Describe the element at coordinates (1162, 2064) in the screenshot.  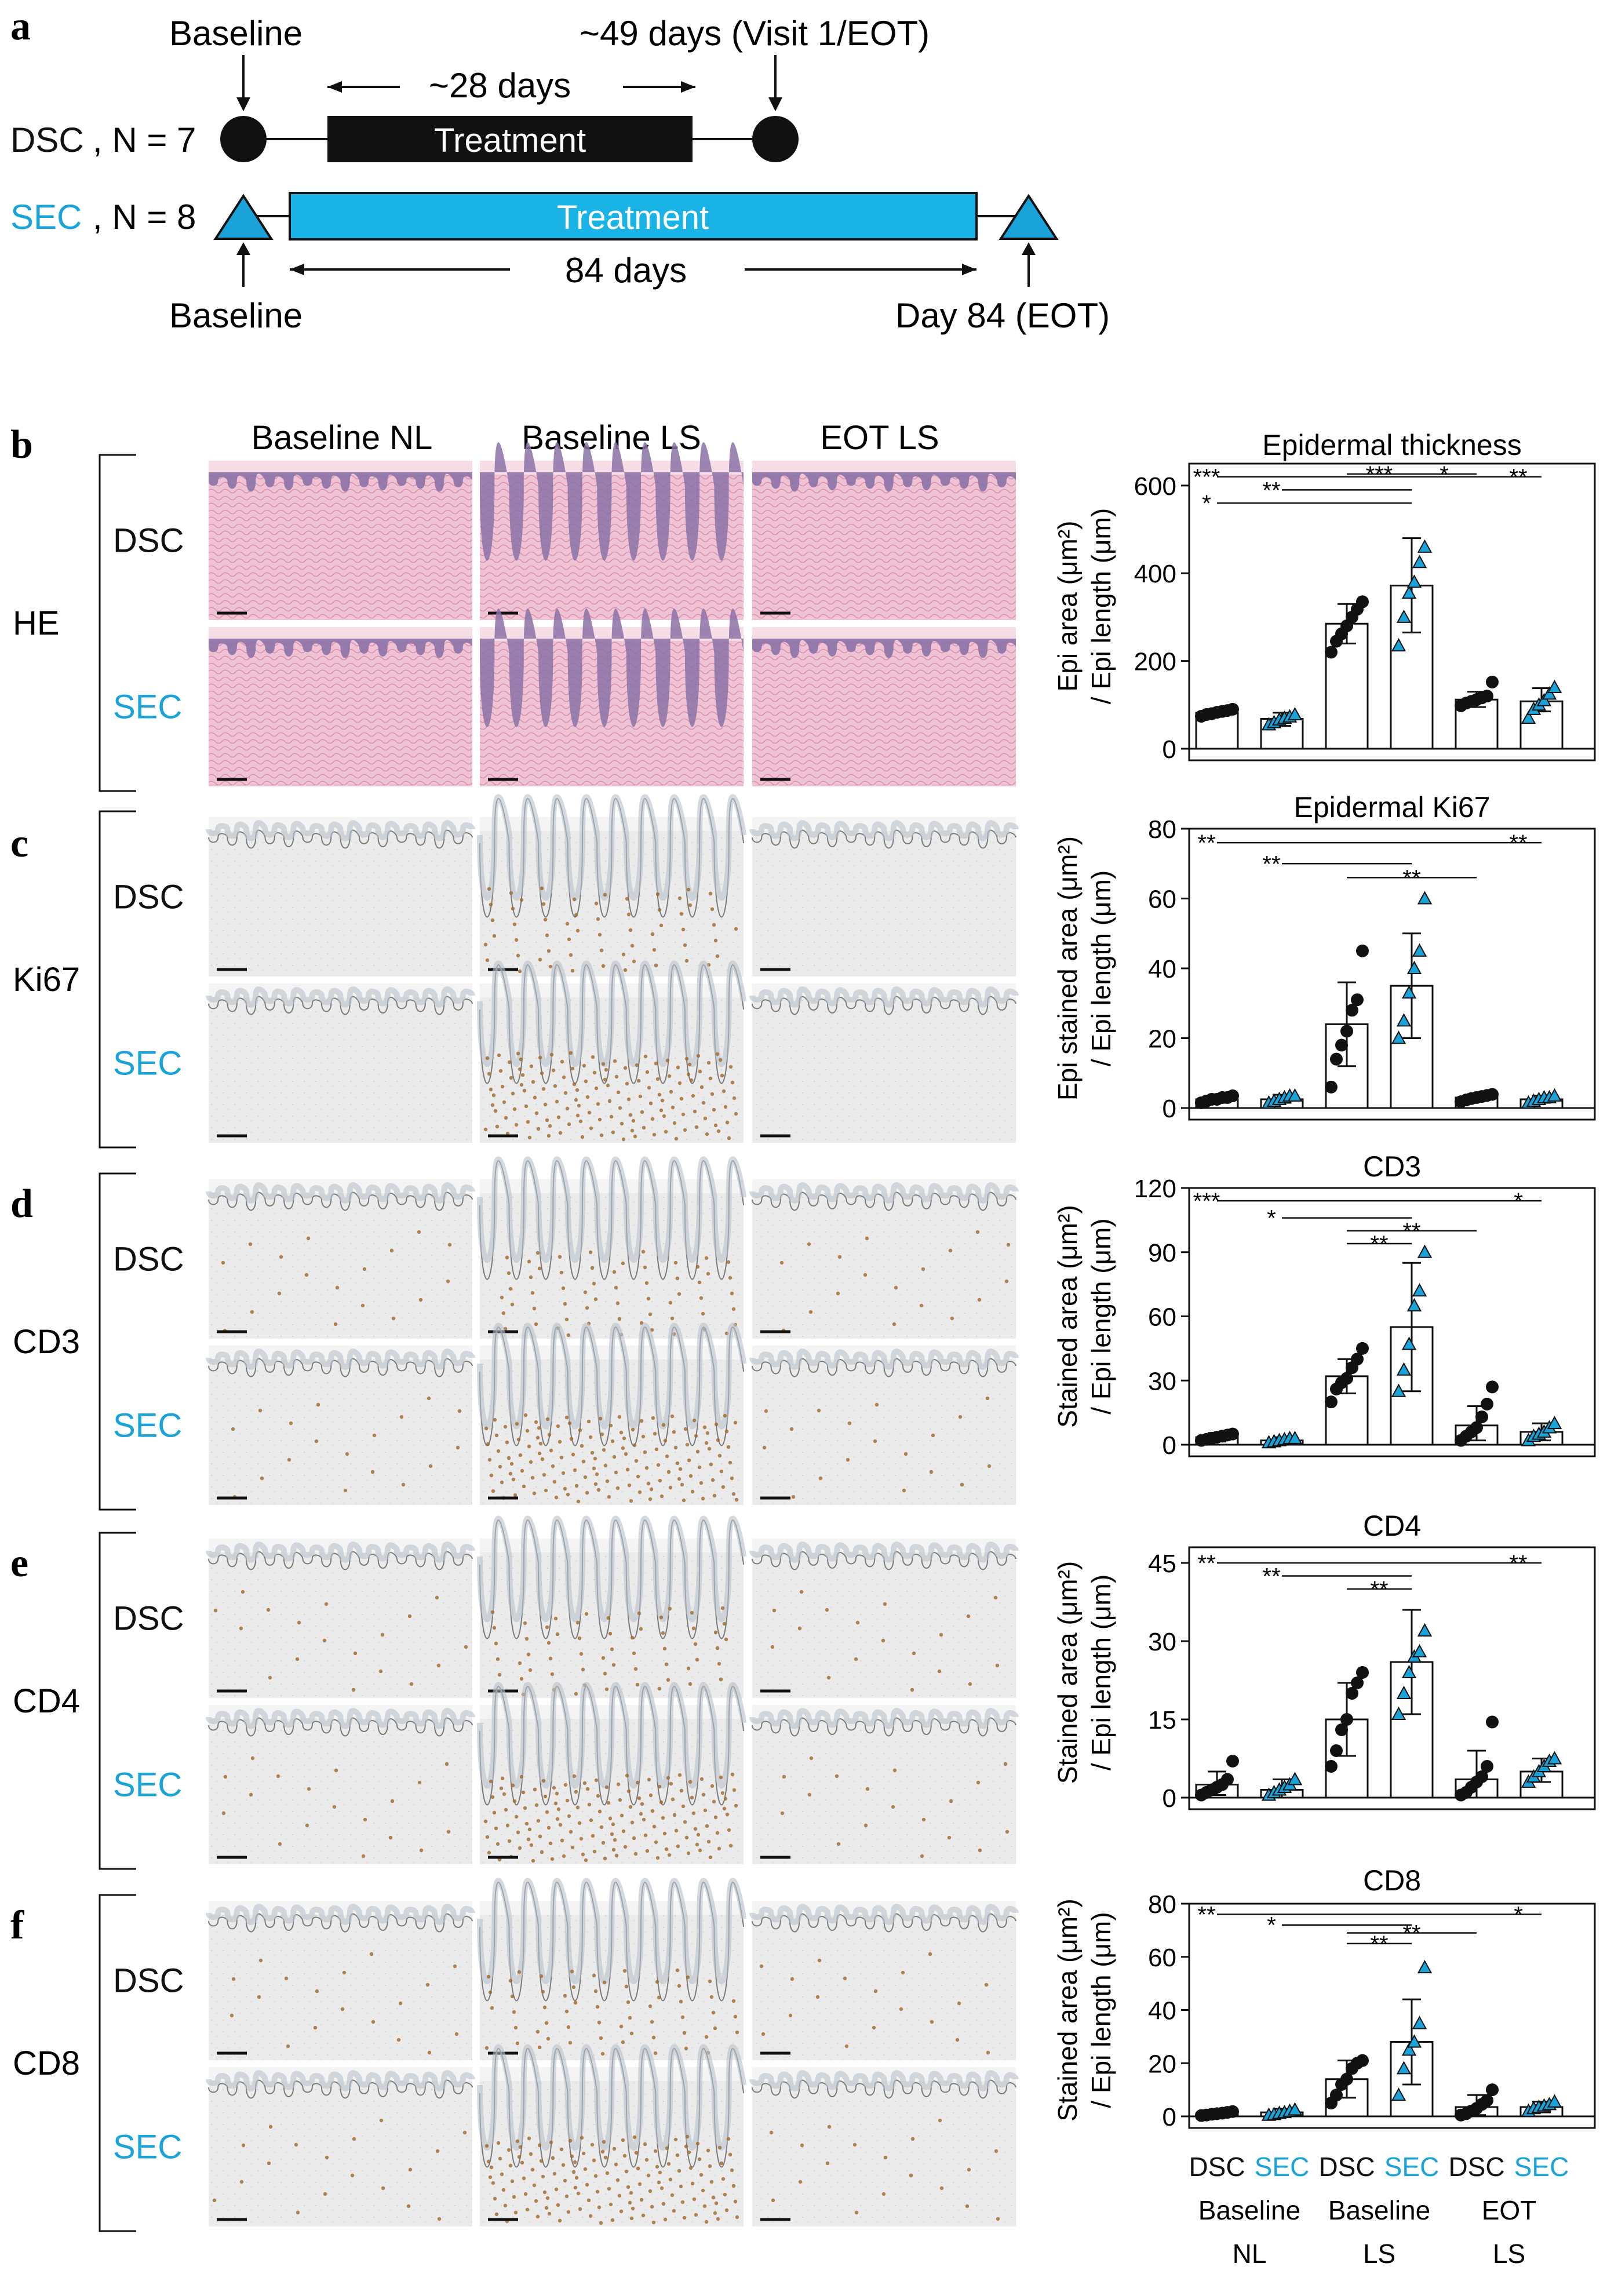
I see `y-tick-label: 20` at that location.